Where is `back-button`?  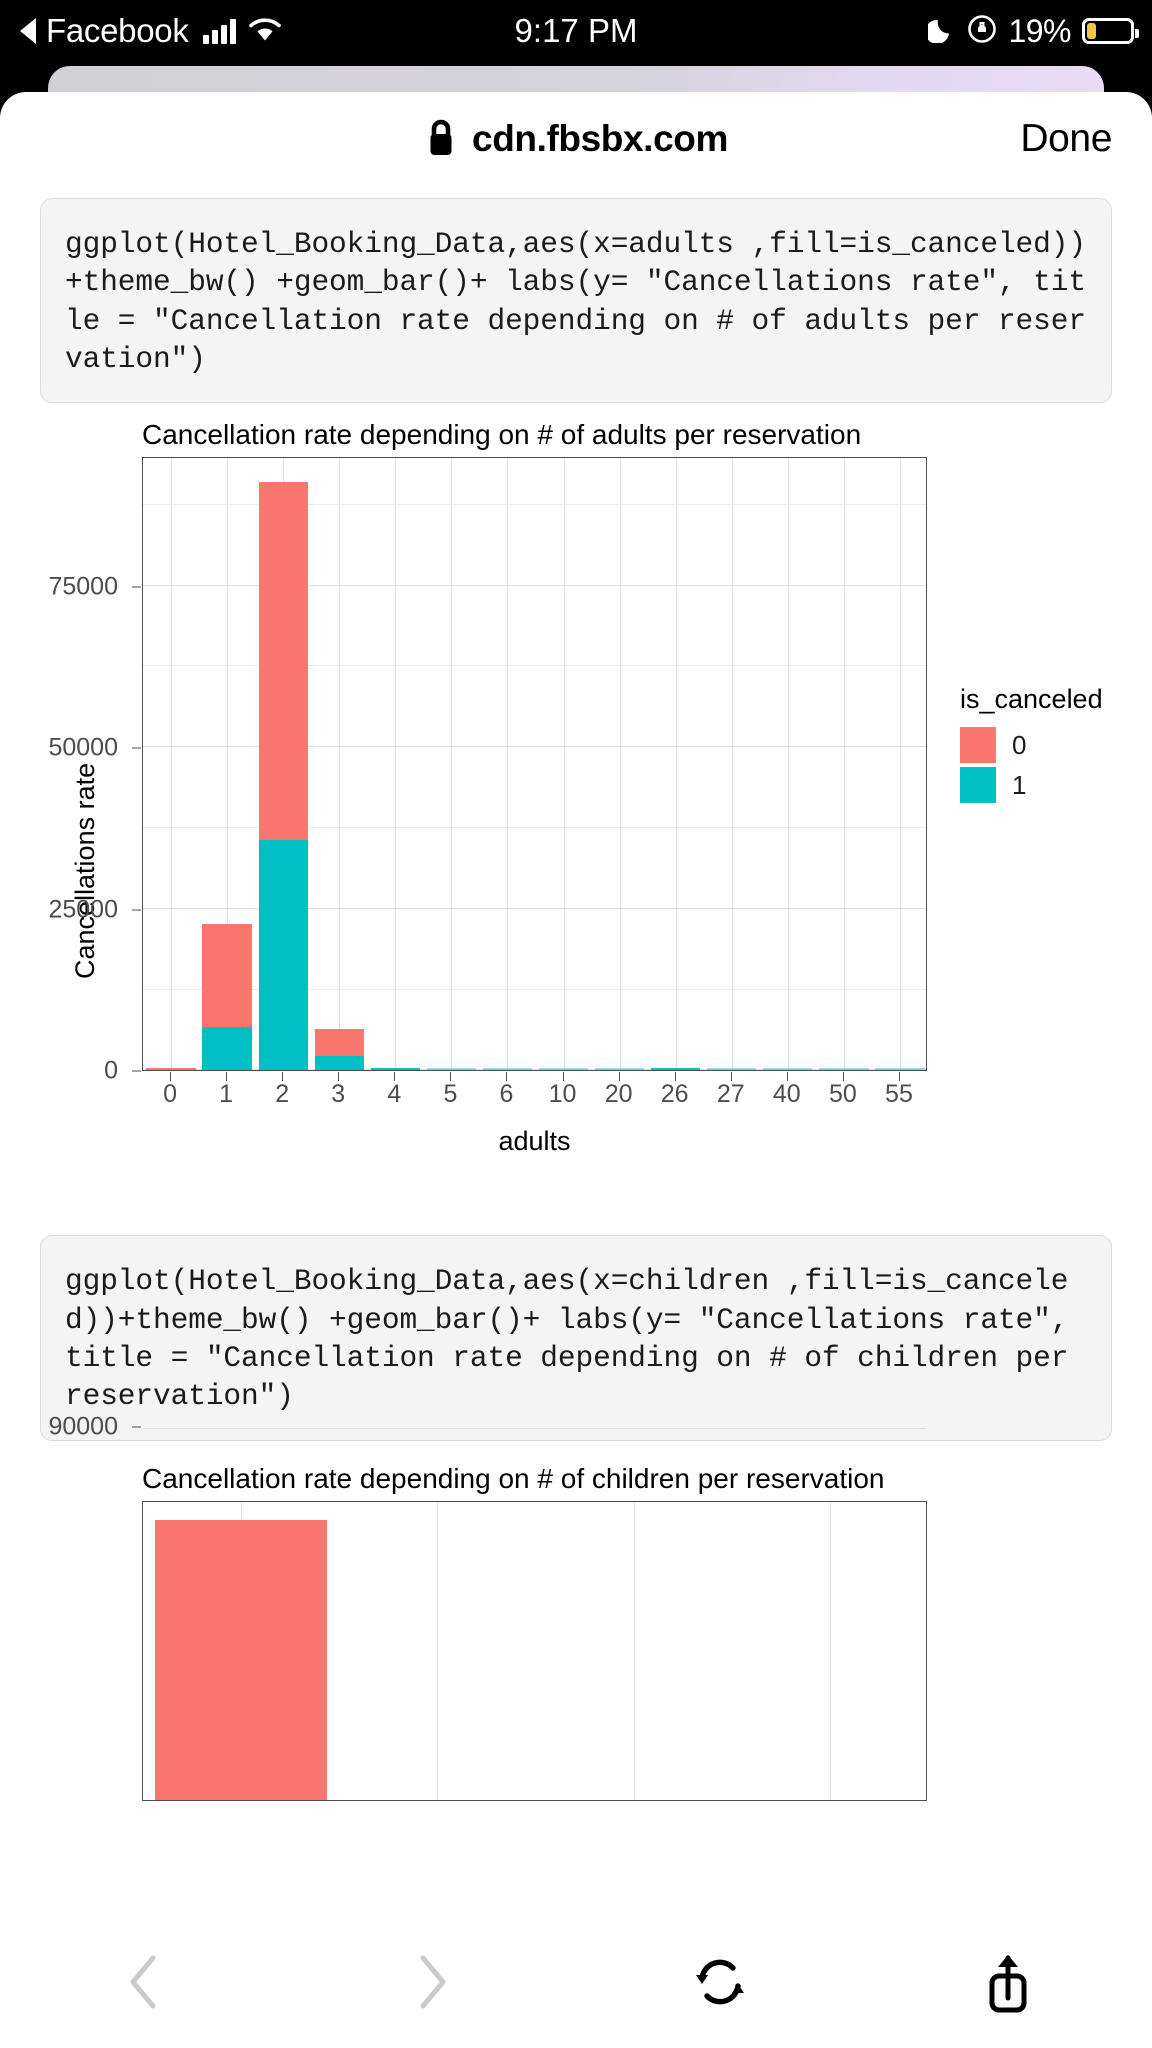
back-button is located at coordinates (144, 1982).